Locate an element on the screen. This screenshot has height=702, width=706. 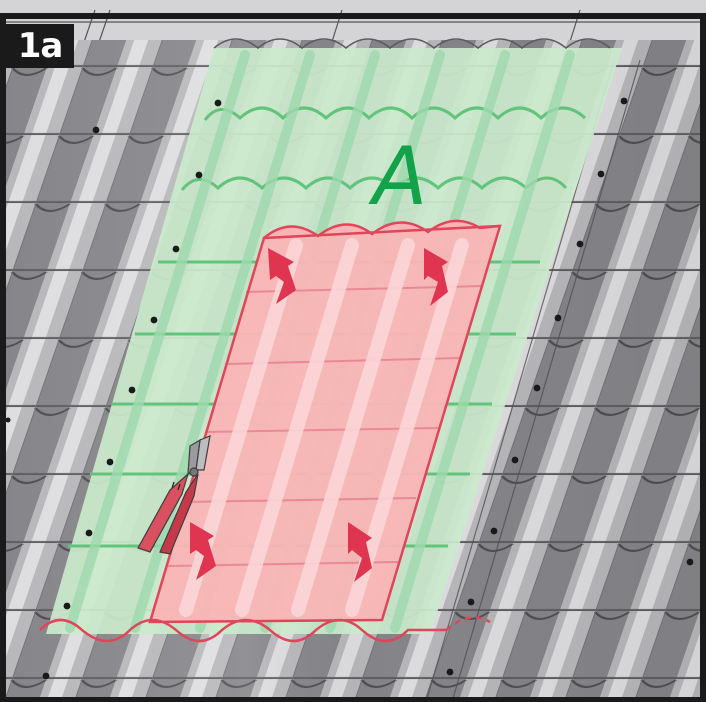
step-badge: 1a is located at coordinates (40, 46).